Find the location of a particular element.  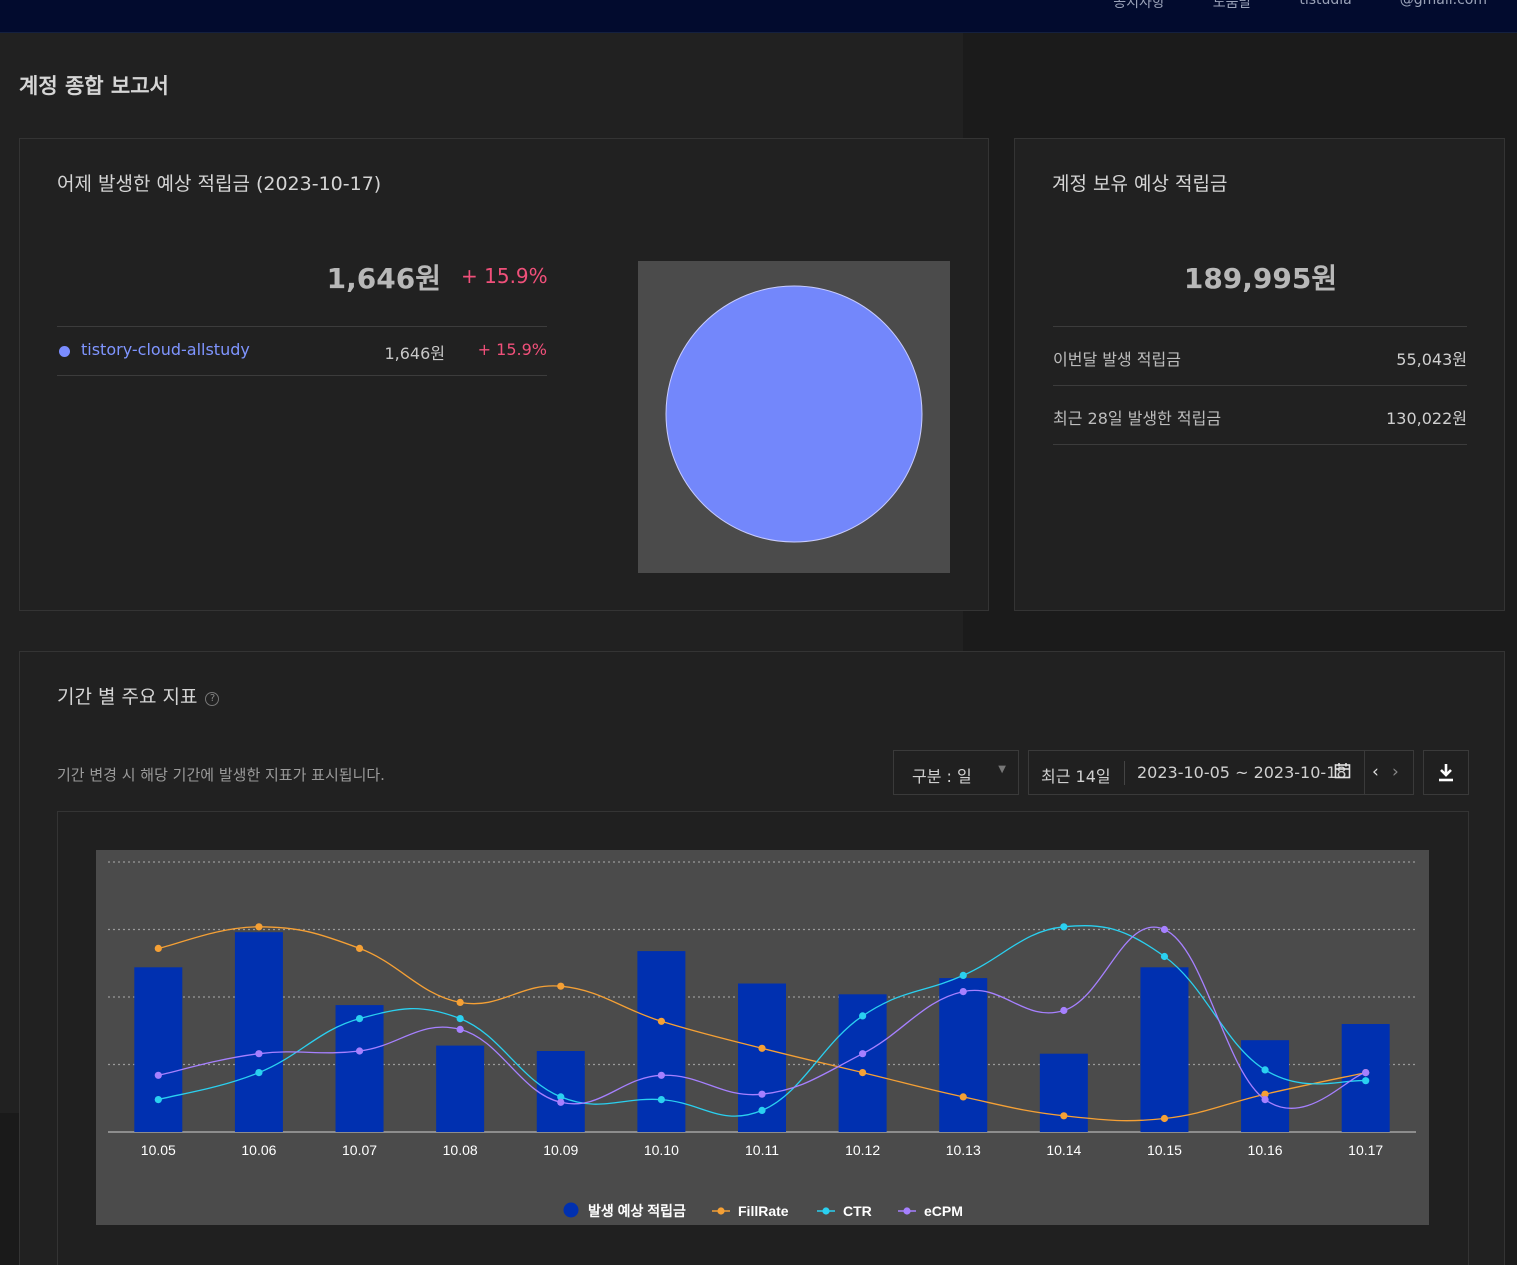

point-fillrate-10.11 is located at coordinates (762, 1048).